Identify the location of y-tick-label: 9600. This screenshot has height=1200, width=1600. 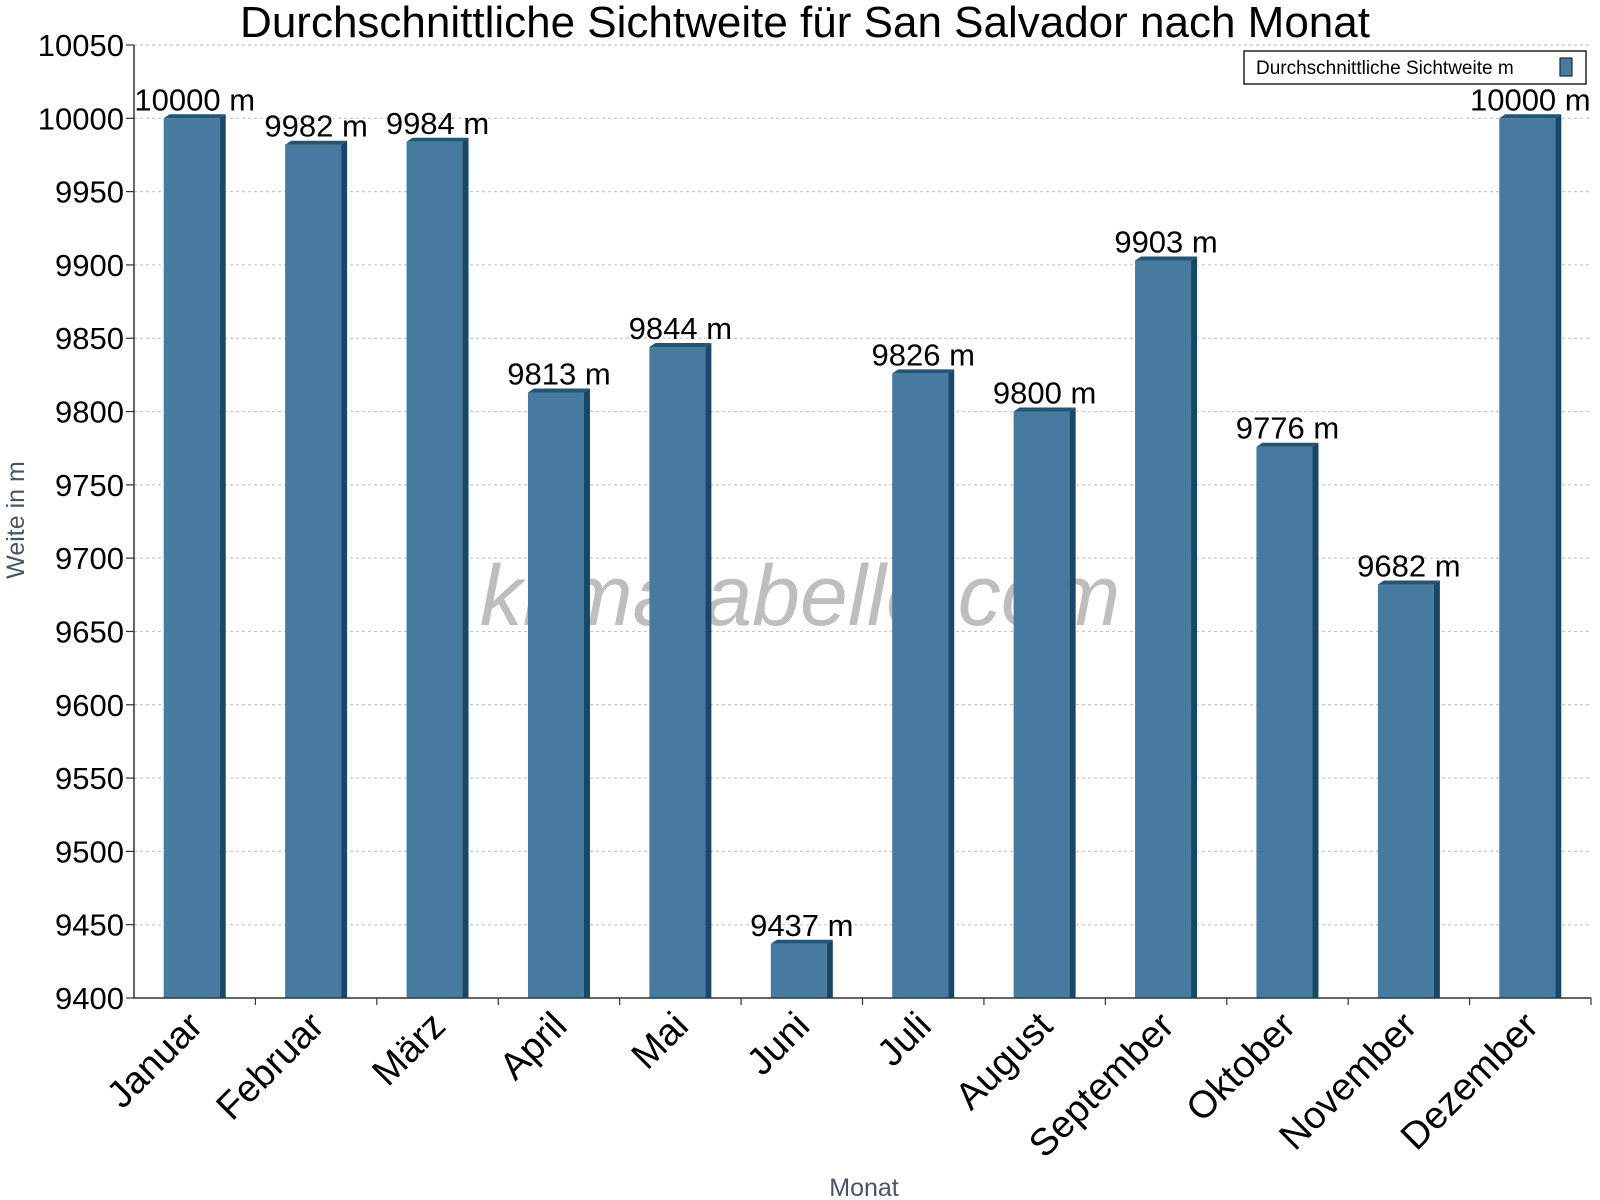
(89, 705).